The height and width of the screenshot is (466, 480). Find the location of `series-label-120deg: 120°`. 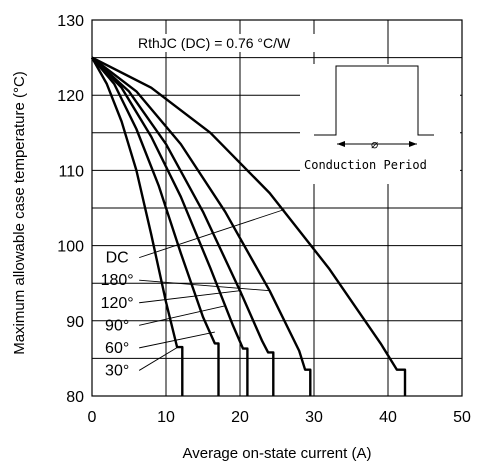

series-label-120deg: 120° is located at coordinates (117, 303).